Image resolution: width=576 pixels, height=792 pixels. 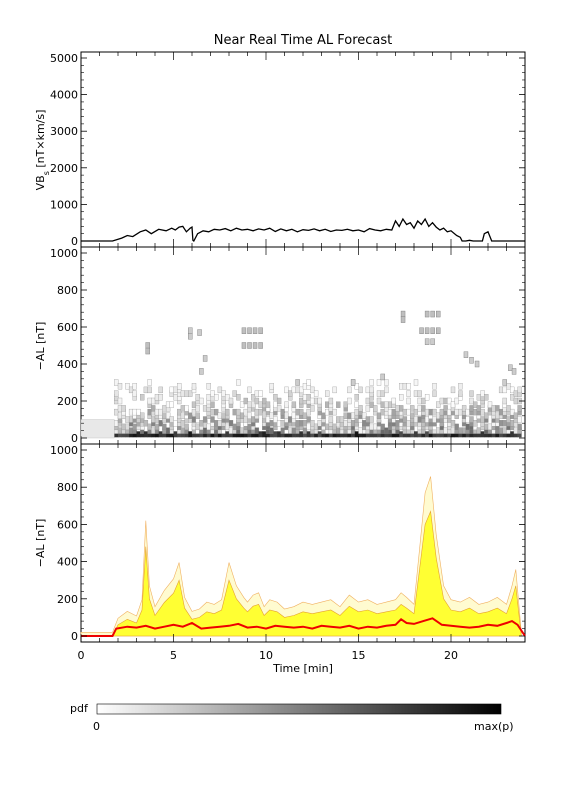 I want to click on al-forecast-red-line, so click(x=303, y=627).